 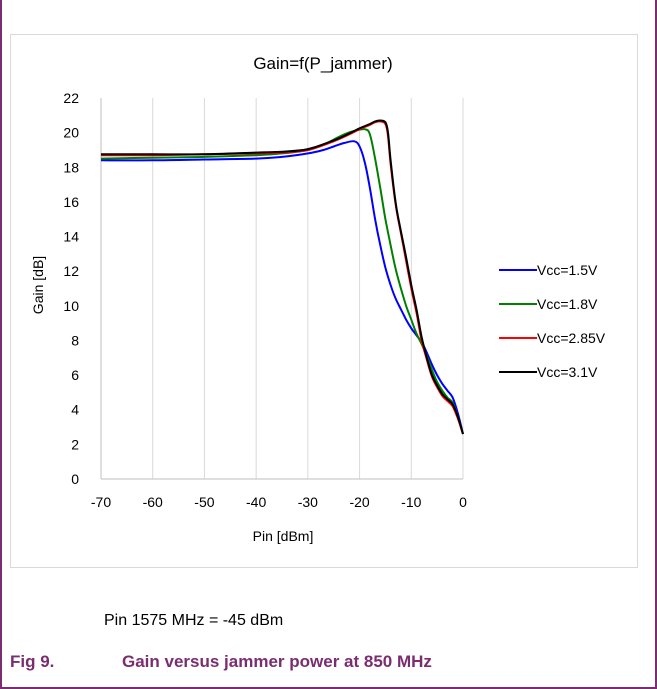 What do you see at coordinates (75, 410) in the screenshot?
I see `y-tick-label: 4` at bounding box center [75, 410].